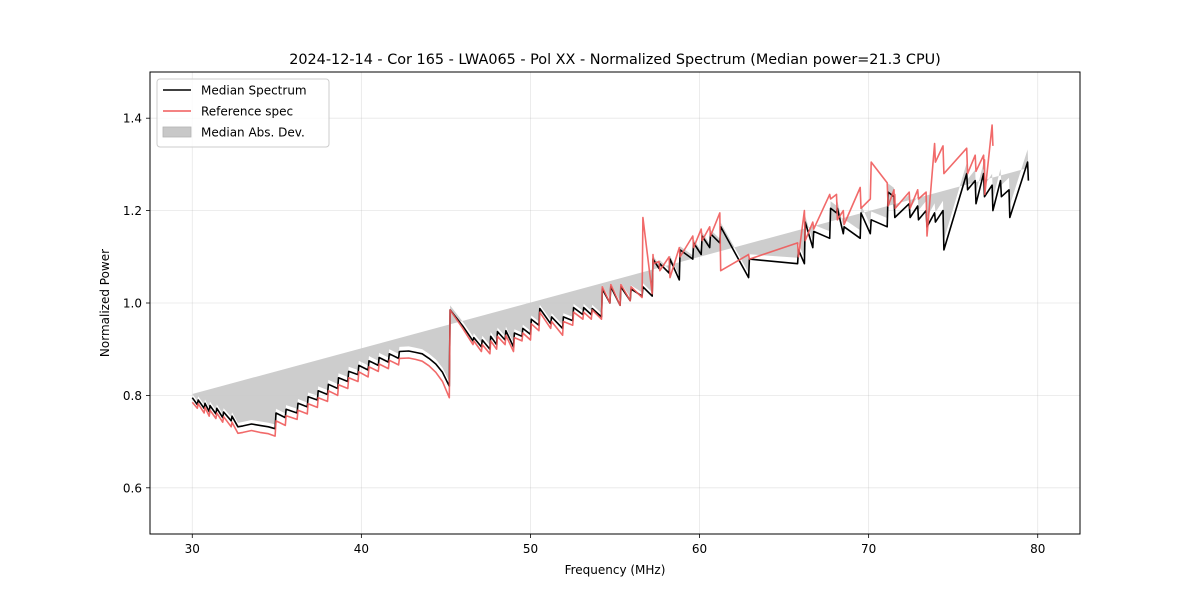 The width and height of the screenshot is (1200, 600). What do you see at coordinates (132, 119) in the screenshot?
I see `y-tick-label: 1.4` at bounding box center [132, 119].